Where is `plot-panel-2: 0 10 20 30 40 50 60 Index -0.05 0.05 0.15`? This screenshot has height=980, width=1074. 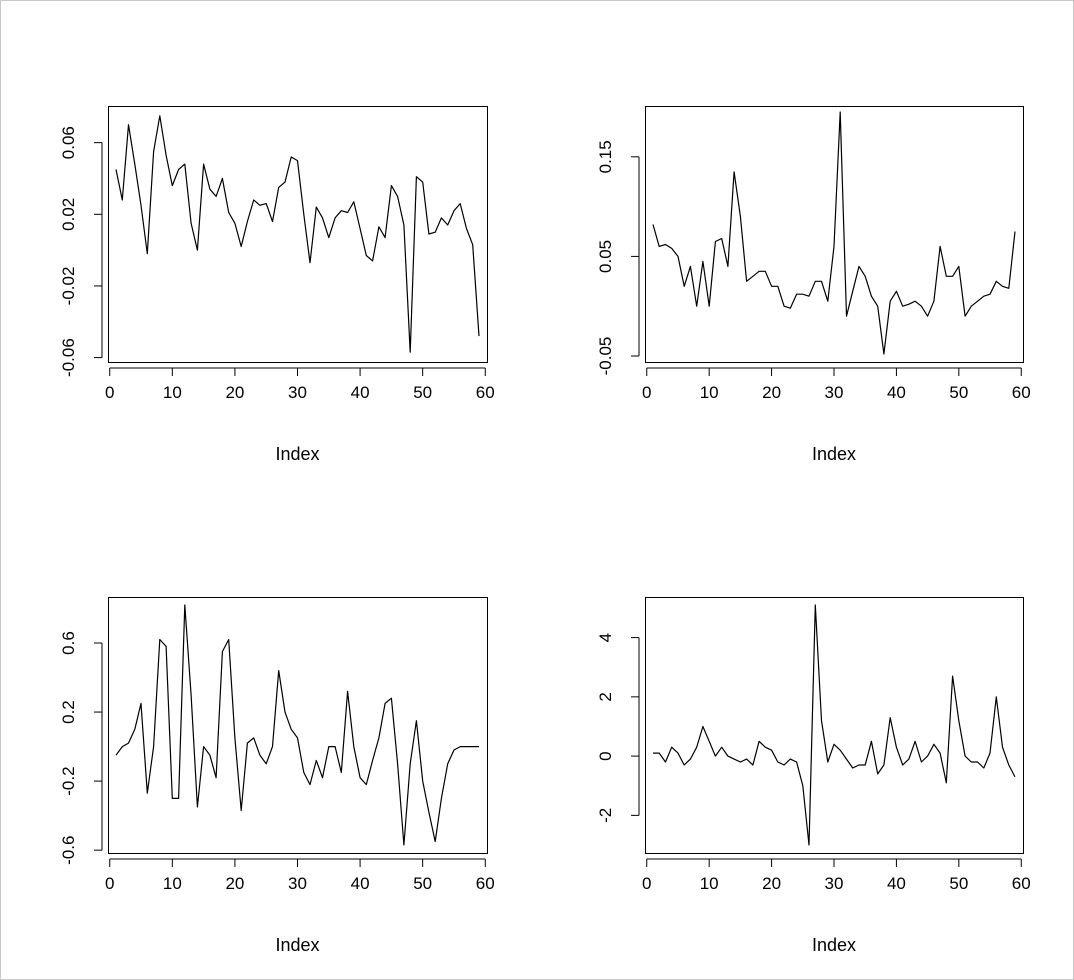
plot-panel-2: 0 10 20 30 40 50 60 Index -0.05 0.05 0.15 is located at coordinates (813, 285).